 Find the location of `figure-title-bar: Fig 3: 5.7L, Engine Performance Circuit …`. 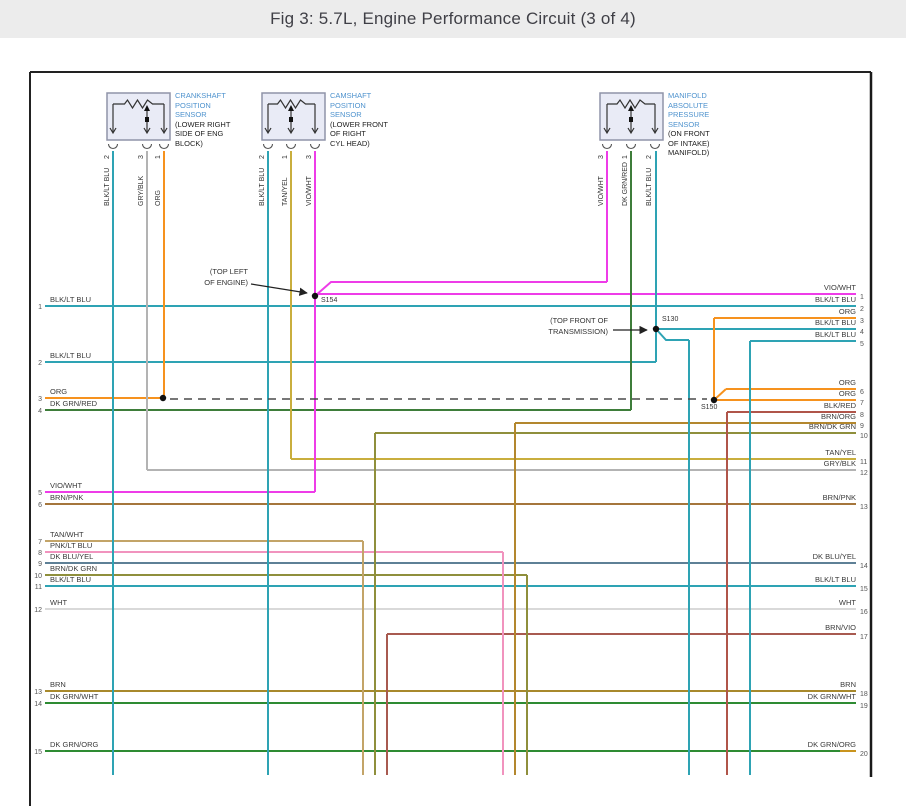

figure-title-bar: Fig 3: 5.7L, Engine Performance Circuit … is located at coordinates (453, 19).